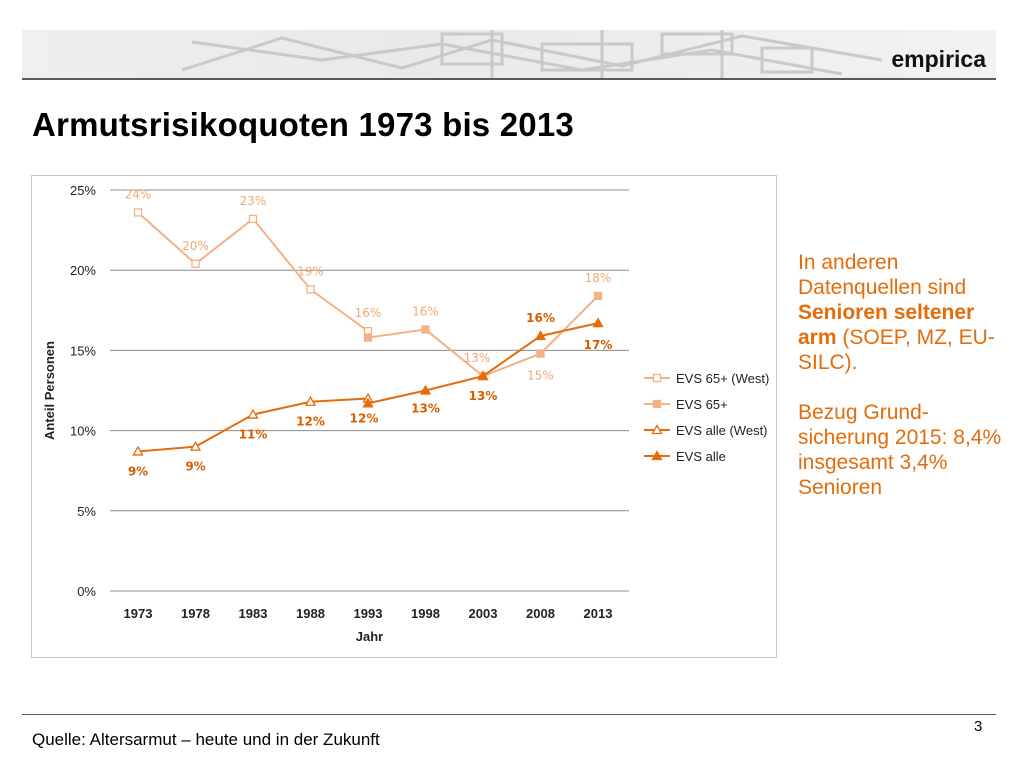  Describe the element at coordinates (253, 435) in the screenshot. I see `data-label: 11%` at that location.